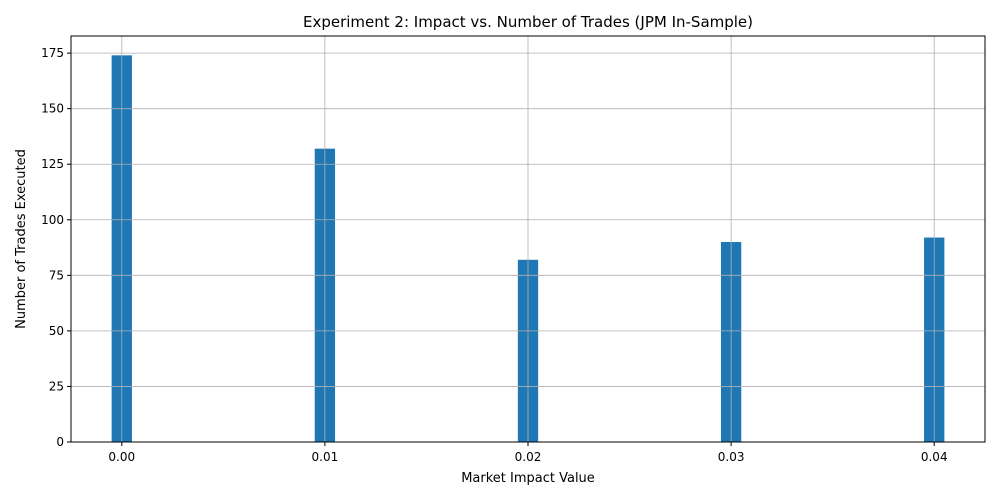  What do you see at coordinates (60, 442) in the screenshot?
I see `y-tick-label: 0` at bounding box center [60, 442].